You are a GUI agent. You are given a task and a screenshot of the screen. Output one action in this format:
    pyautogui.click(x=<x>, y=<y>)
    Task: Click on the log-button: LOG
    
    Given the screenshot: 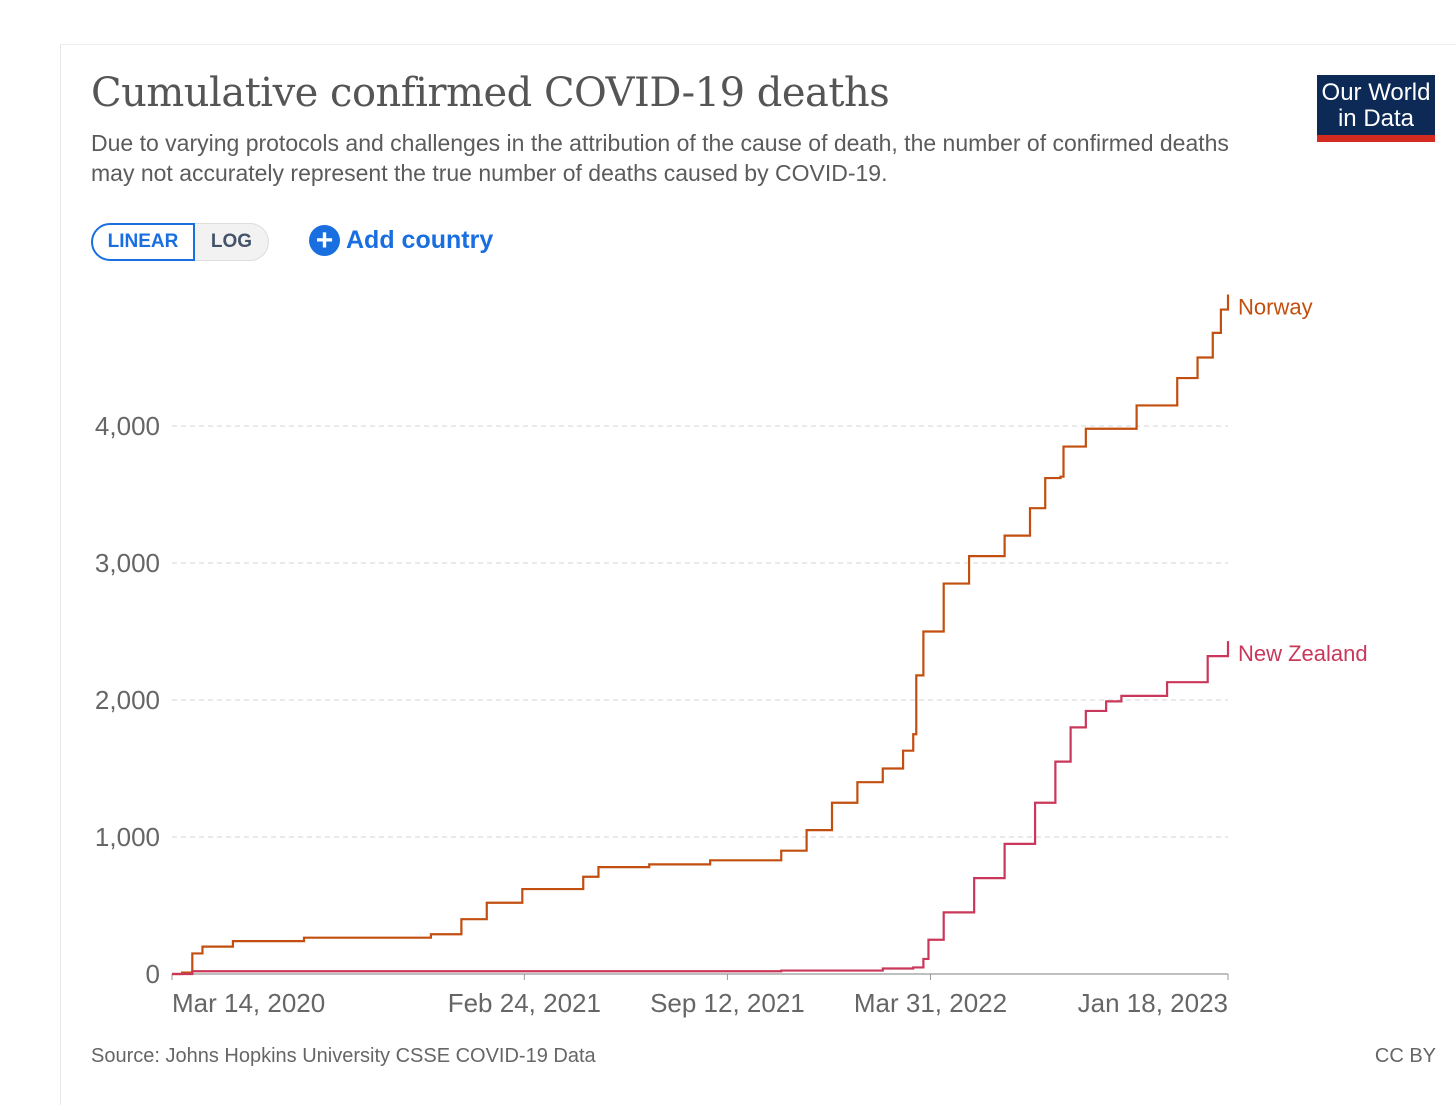 What is the action you would take?
    pyautogui.click(x=232, y=242)
    